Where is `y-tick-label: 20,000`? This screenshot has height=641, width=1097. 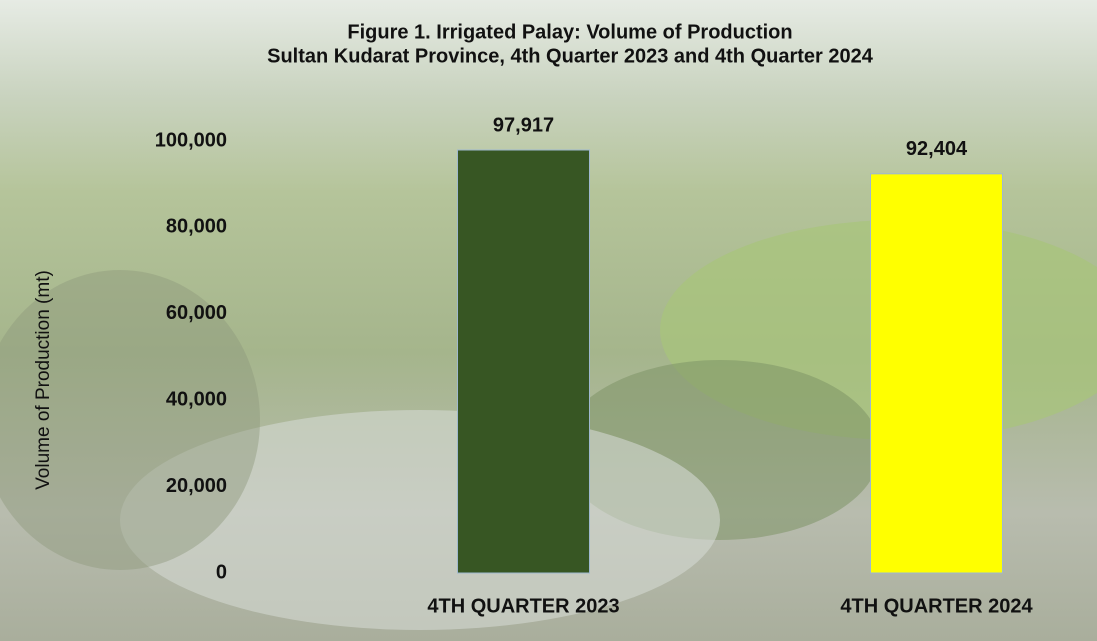 y-tick-label: 20,000 is located at coordinates (196, 486).